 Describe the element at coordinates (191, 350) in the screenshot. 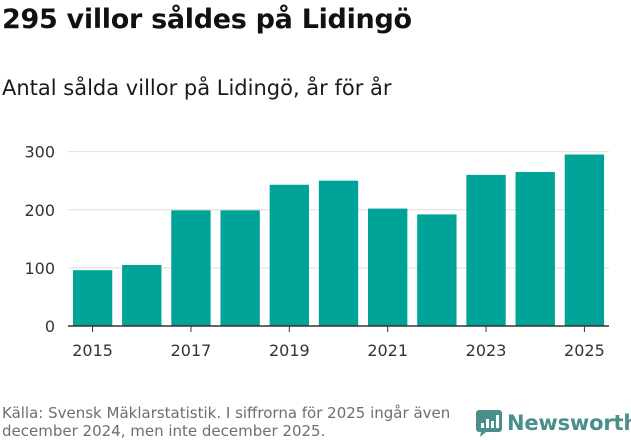

I see `x-tick-label: 2017` at that location.